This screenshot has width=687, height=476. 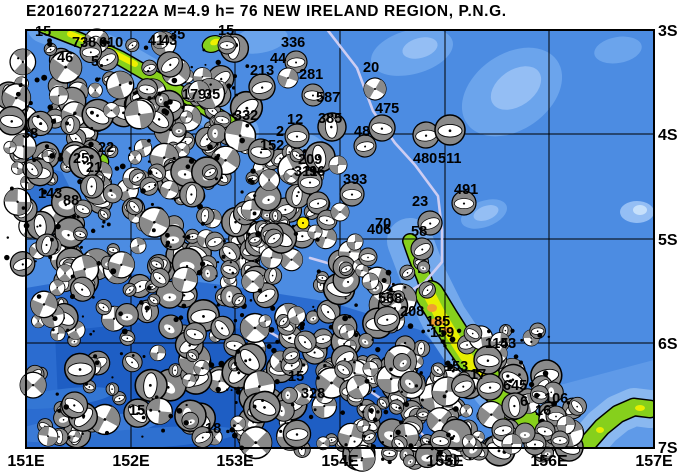 What do you see at coordinates (543, 411) in the screenshot?
I see `depth-label: 16` at bounding box center [543, 411].